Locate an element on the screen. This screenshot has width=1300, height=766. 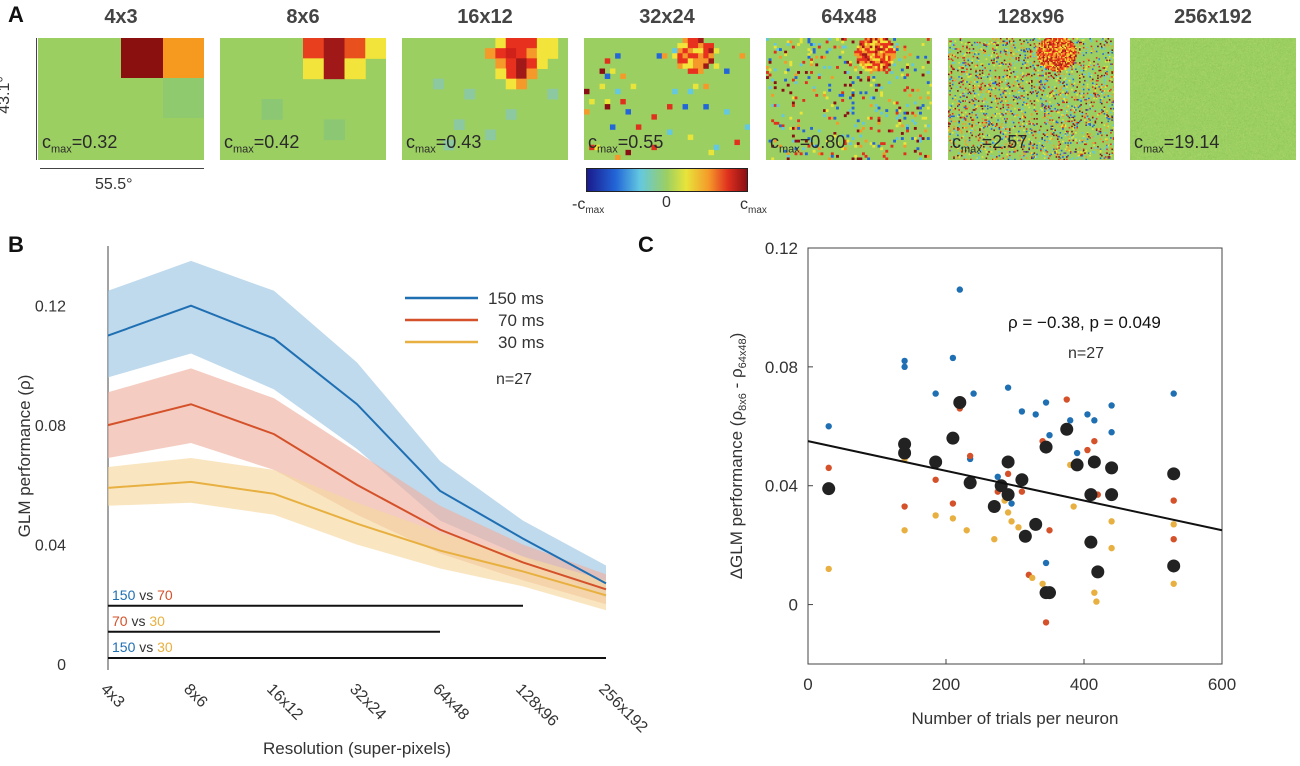
y-tick-label: 0.08 is located at coordinates (781, 367).